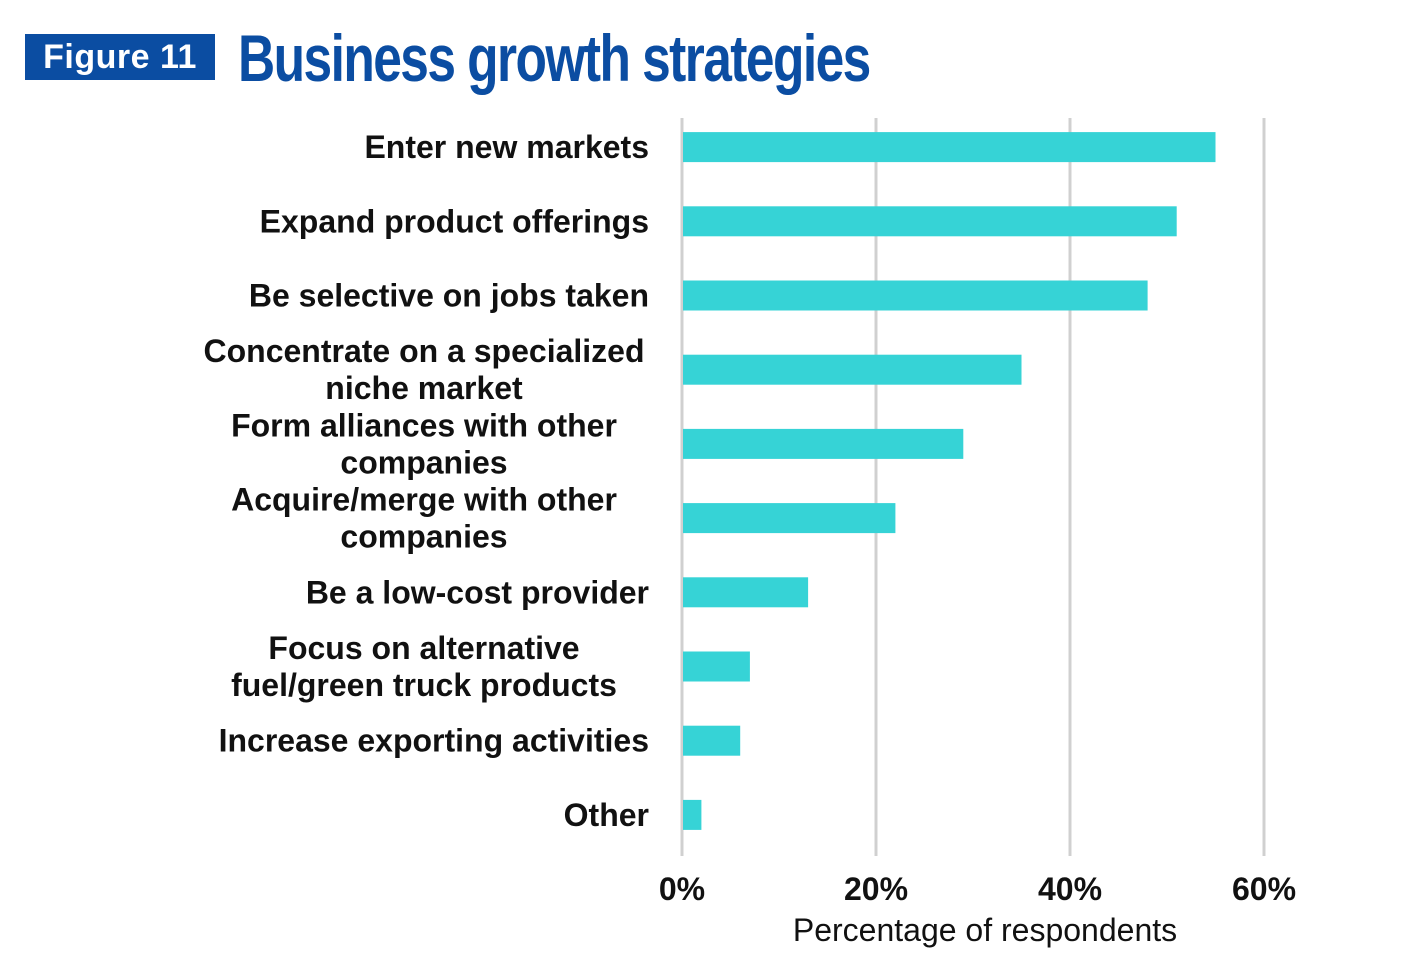 This screenshot has width=1417, height=978. I want to click on category-label-line: Focus on alternative, so click(423, 648).